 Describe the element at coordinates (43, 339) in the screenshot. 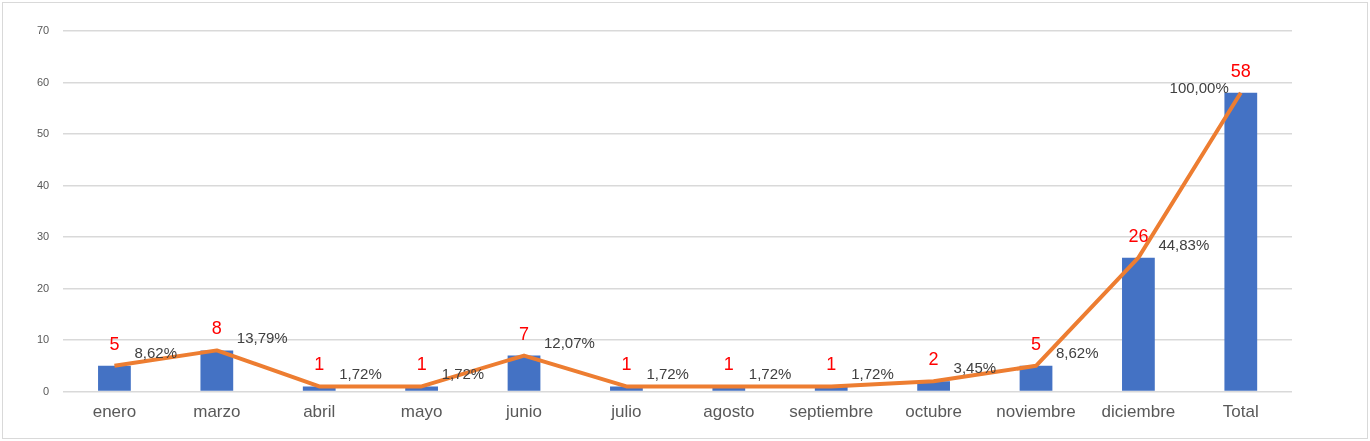

I see `y-tick-label: 10` at that location.